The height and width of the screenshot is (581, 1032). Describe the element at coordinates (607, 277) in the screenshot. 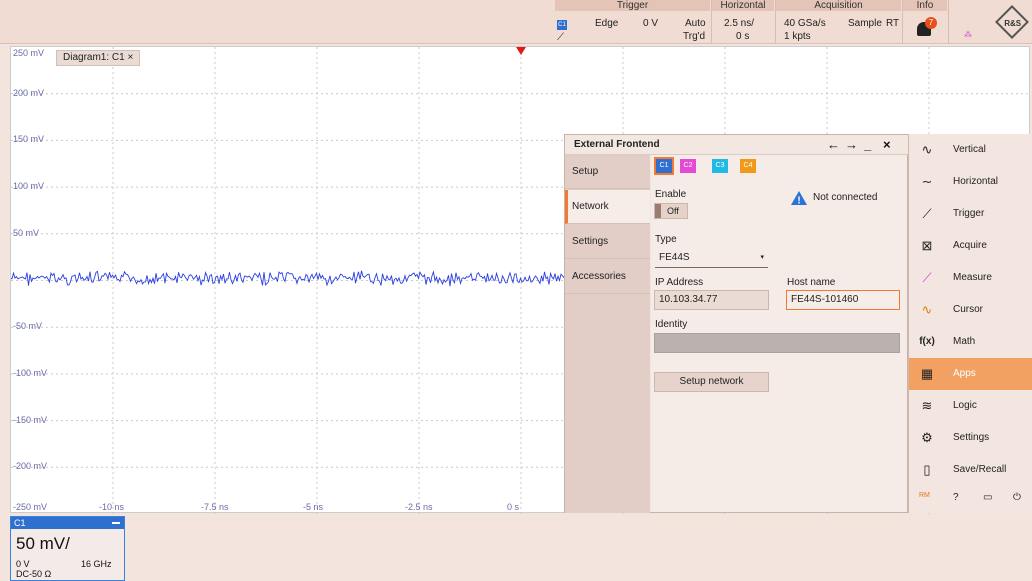

I see `nav-accessories: Accessories` at that location.